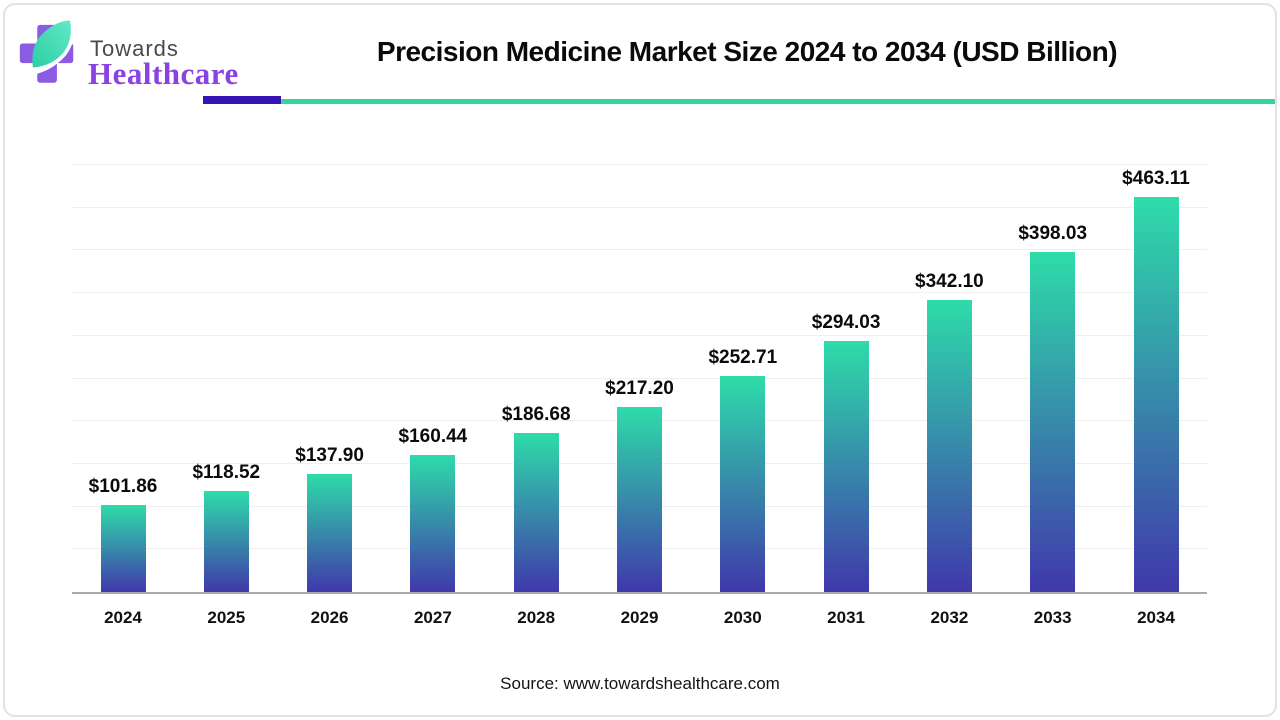 The height and width of the screenshot is (720, 1280). I want to click on bar-2030, so click(743, 484).